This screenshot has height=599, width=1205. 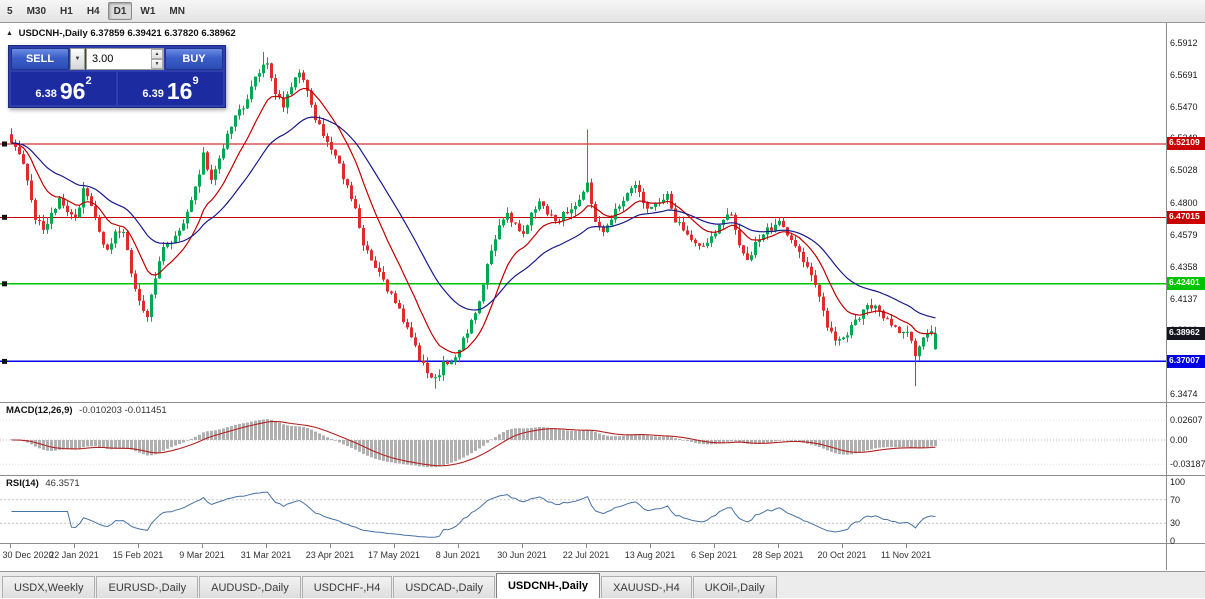 What do you see at coordinates (602, 475) in the screenshot?
I see `panel-separator-macd-rsi` at bounding box center [602, 475].